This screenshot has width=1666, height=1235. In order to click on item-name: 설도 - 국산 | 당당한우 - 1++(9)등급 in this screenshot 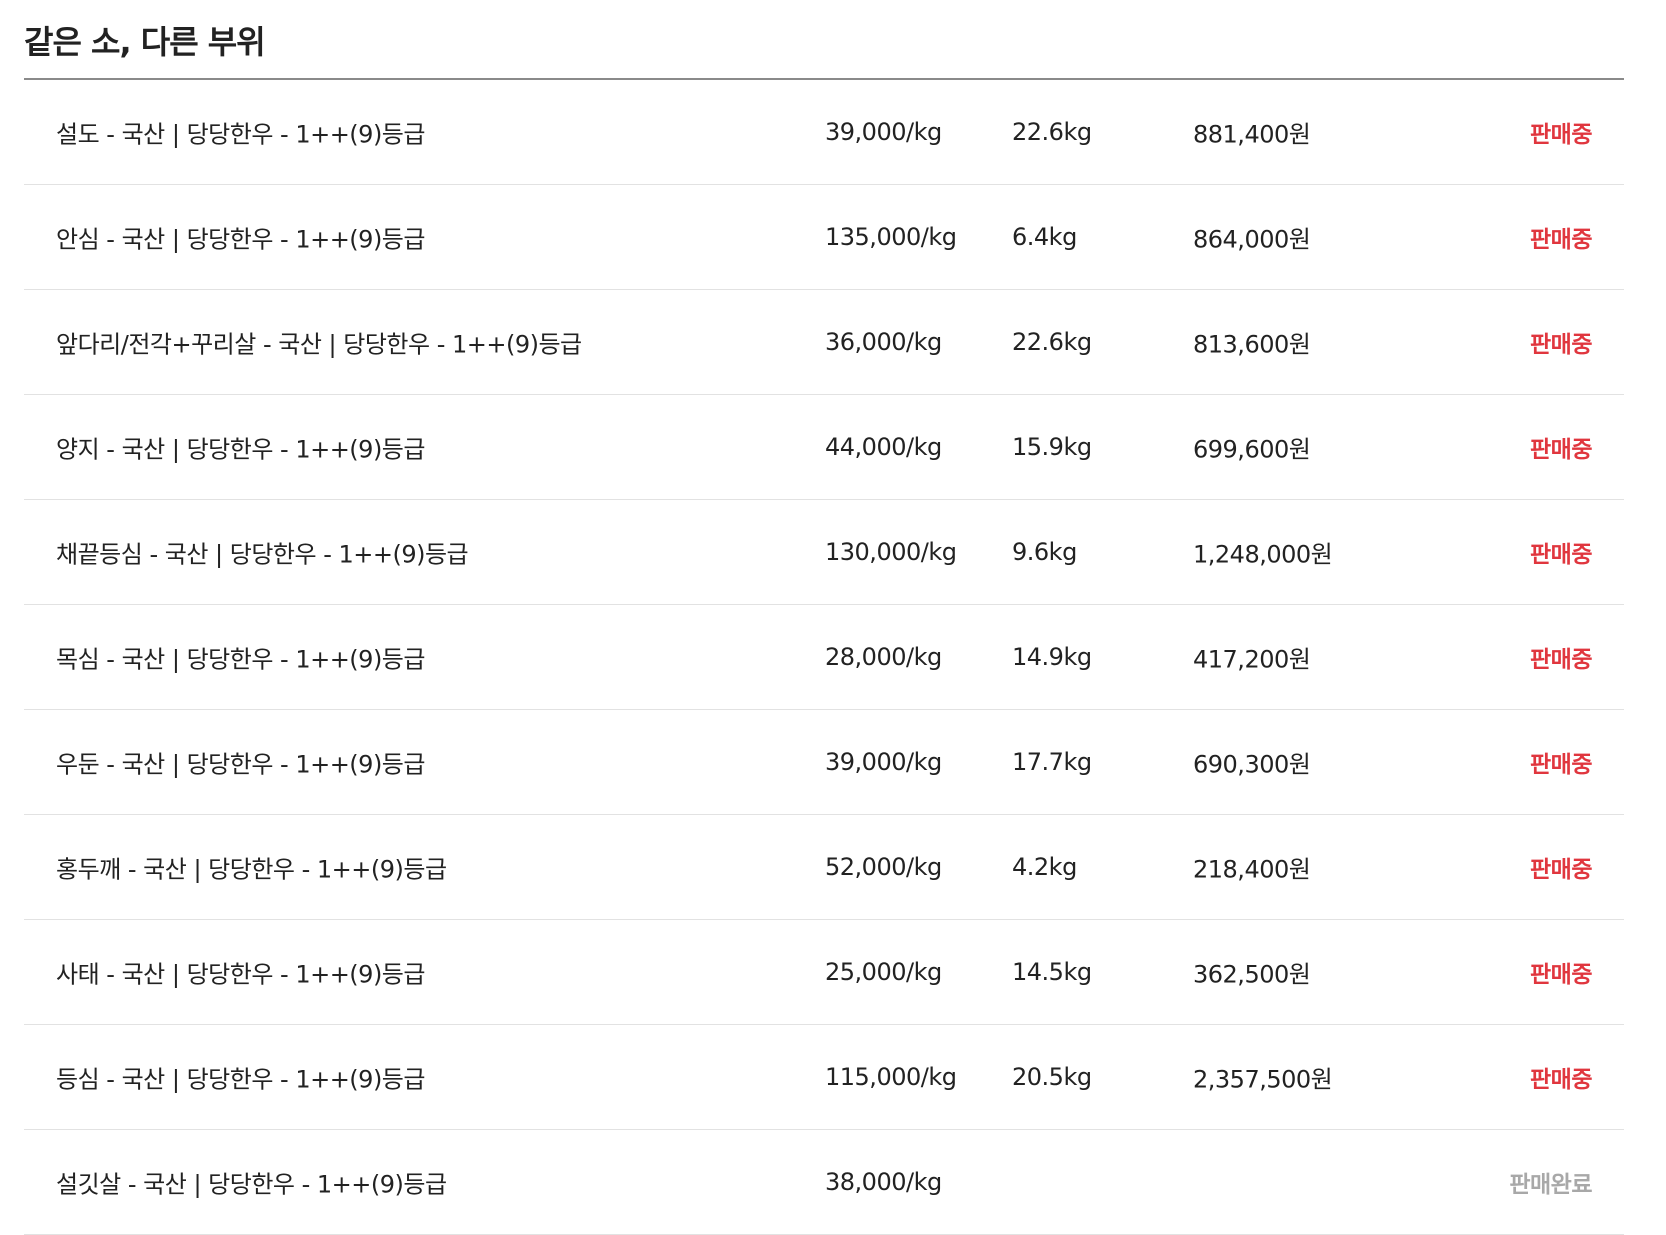, I will do `click(240, 134)`.